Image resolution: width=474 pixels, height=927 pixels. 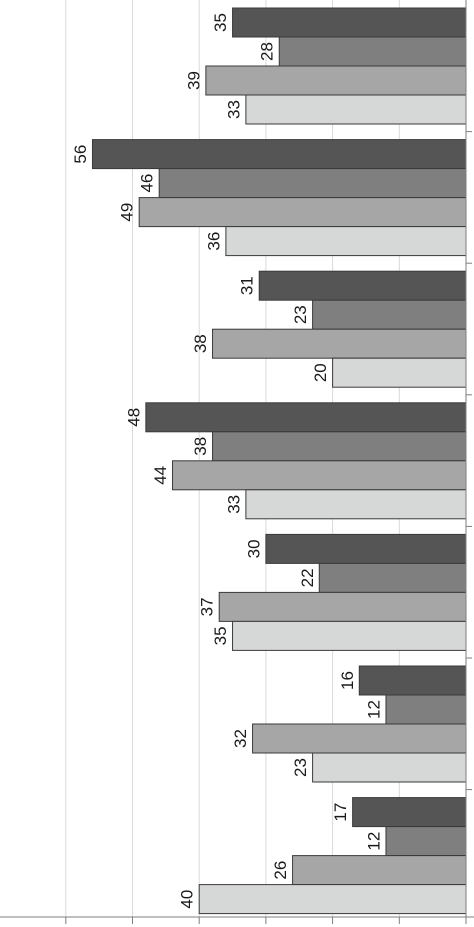 What do you see at coordinates (200, 343) in the screenshot?
I see `data-label-group3-series3: 38` at bounding box center [200, 343].